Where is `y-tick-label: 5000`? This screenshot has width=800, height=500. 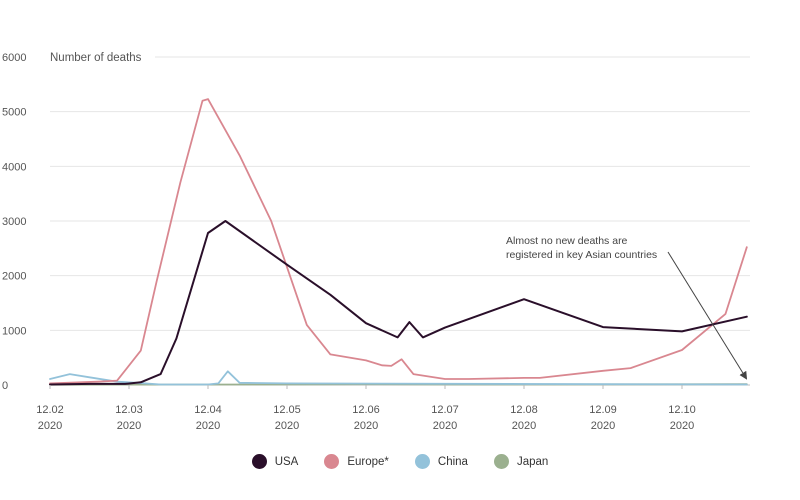
y-tick-label: 5000 is located at coordinates (14, 113).